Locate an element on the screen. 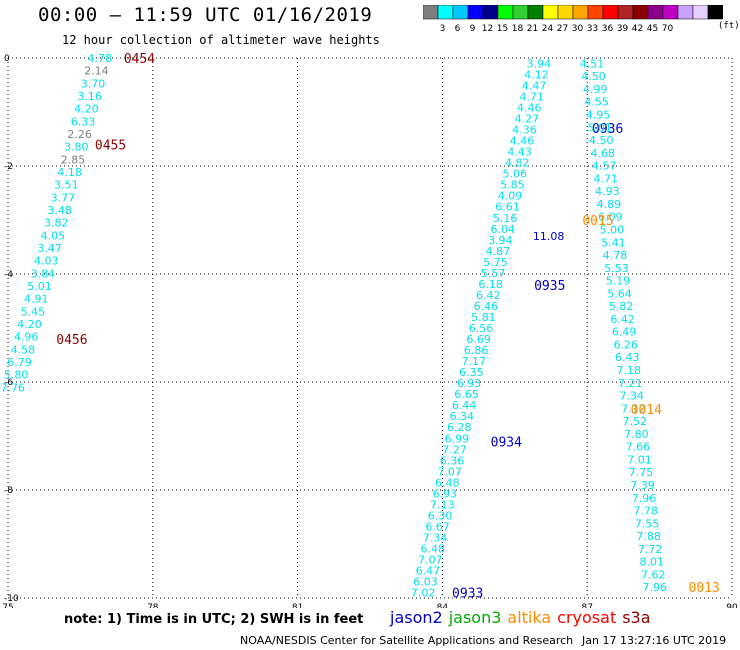 Image resolution: width=740 pixels, height=650 pixels. y-tick-label: -8 is located at coordinates (8, 491).